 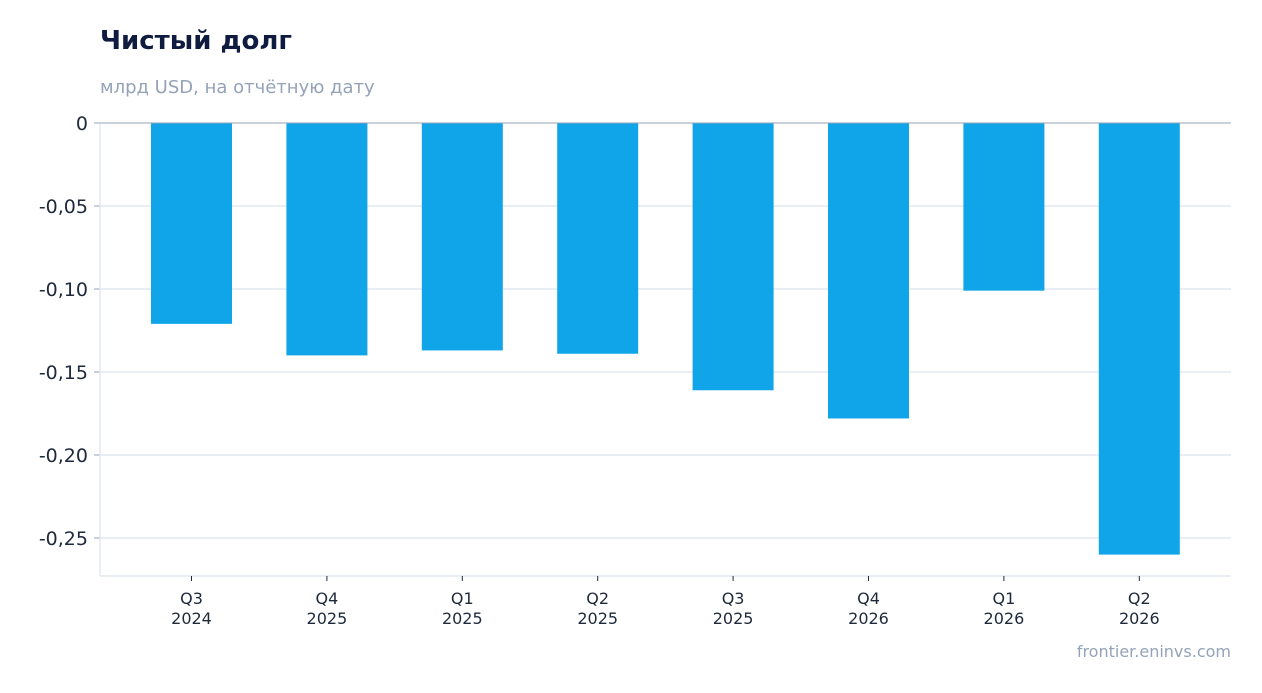 I want to click on x-tick-label: Q2 2026, so click(x=1139, y=608).